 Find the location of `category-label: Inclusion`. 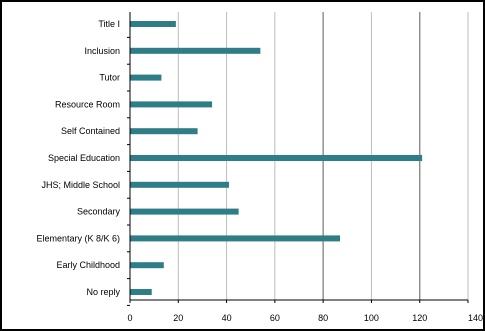

category-label: Inclusion is located at coordinates (102, 51).